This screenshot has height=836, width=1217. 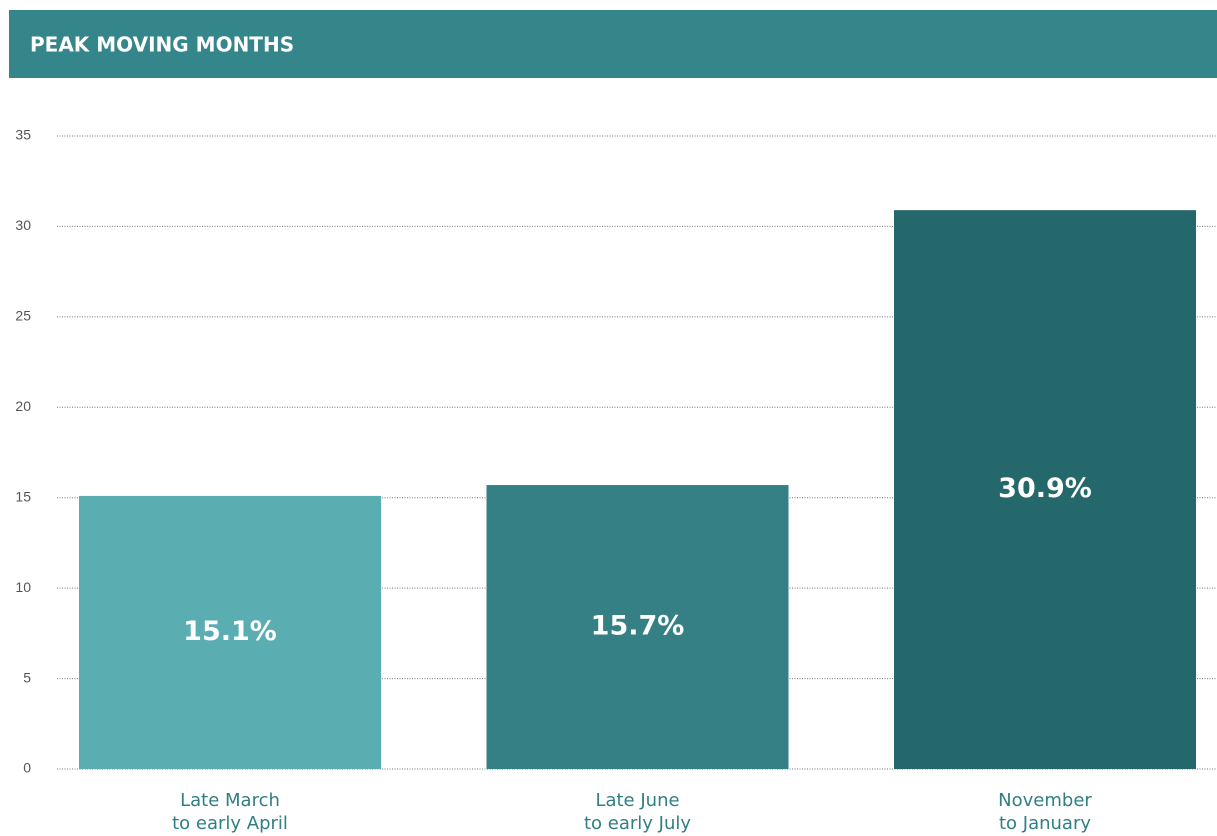 I want to click on x-tick-label: November, so click(x=1045, y=800).